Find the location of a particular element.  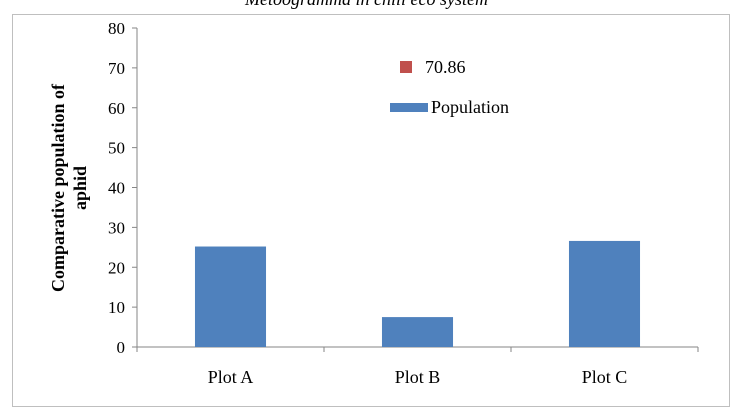

annotation-label: 70.86 is located at coordinates (445, 67).